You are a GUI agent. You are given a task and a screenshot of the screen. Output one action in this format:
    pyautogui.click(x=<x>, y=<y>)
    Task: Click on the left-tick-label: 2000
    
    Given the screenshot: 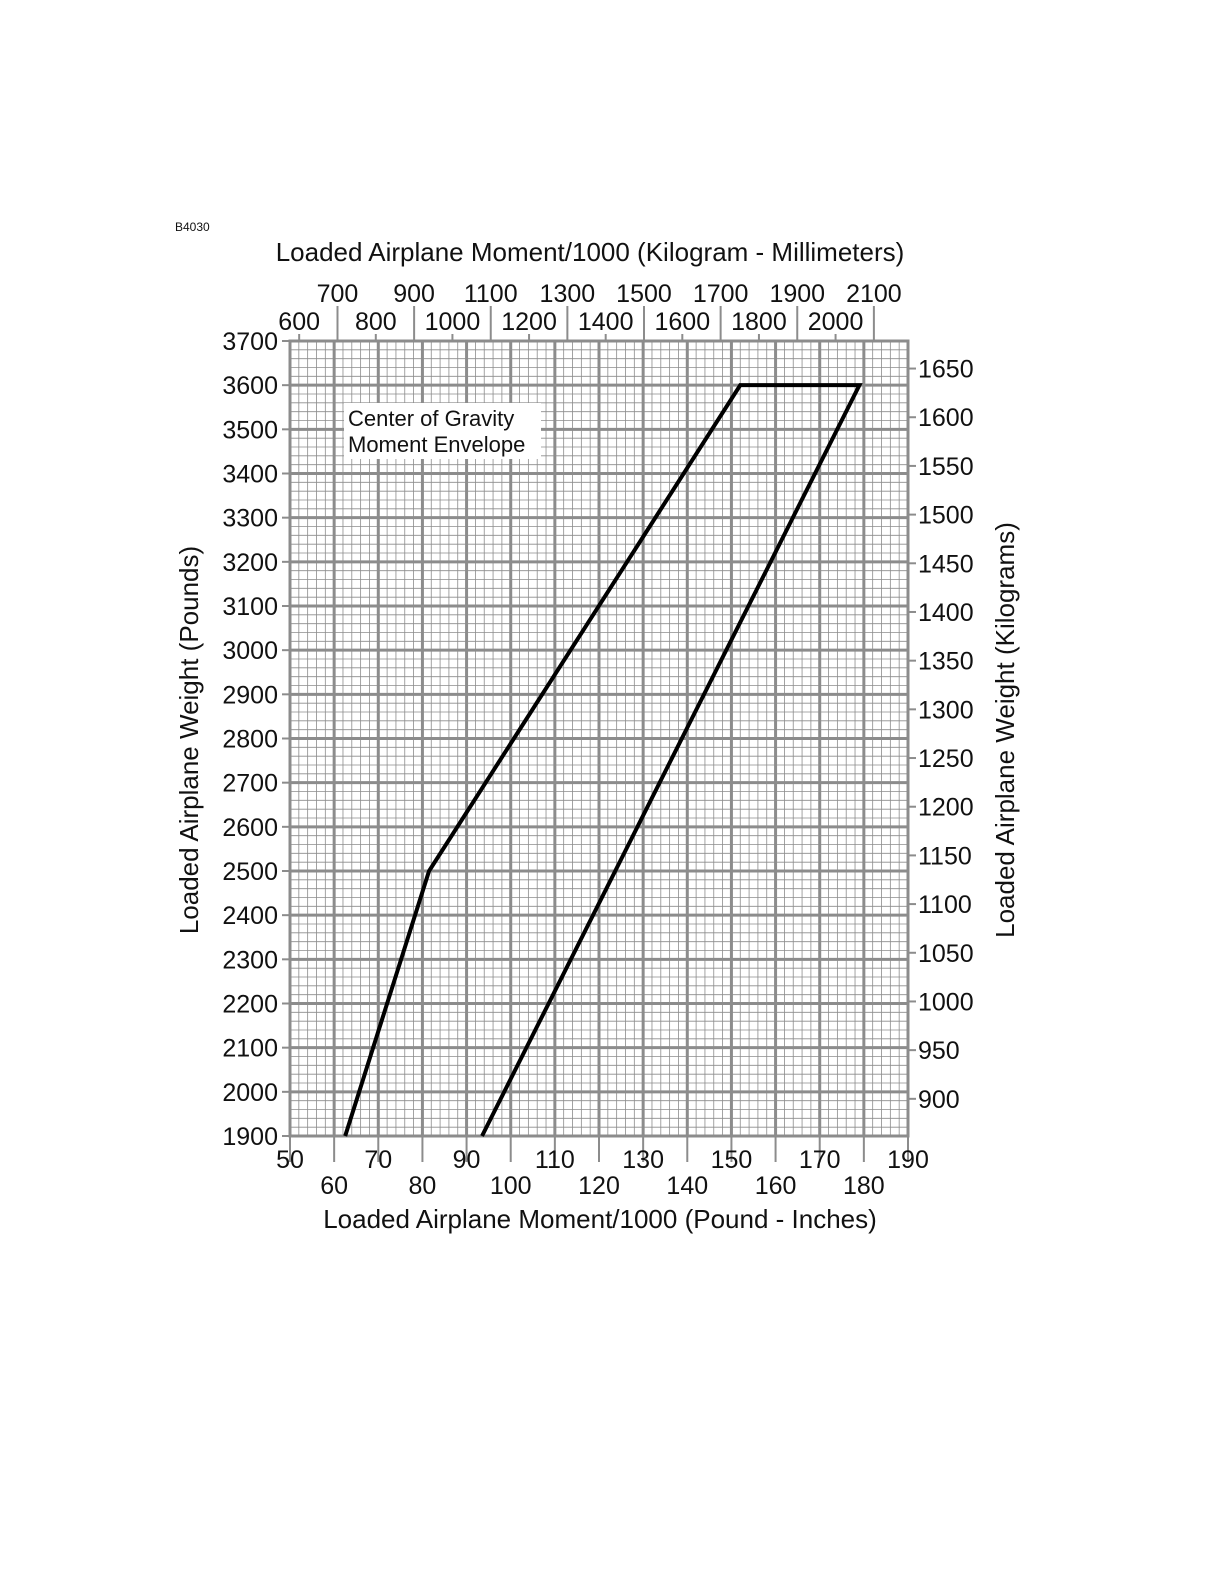 What is the action you would take?
    pyautogui.click(x=250, y=1093)
    